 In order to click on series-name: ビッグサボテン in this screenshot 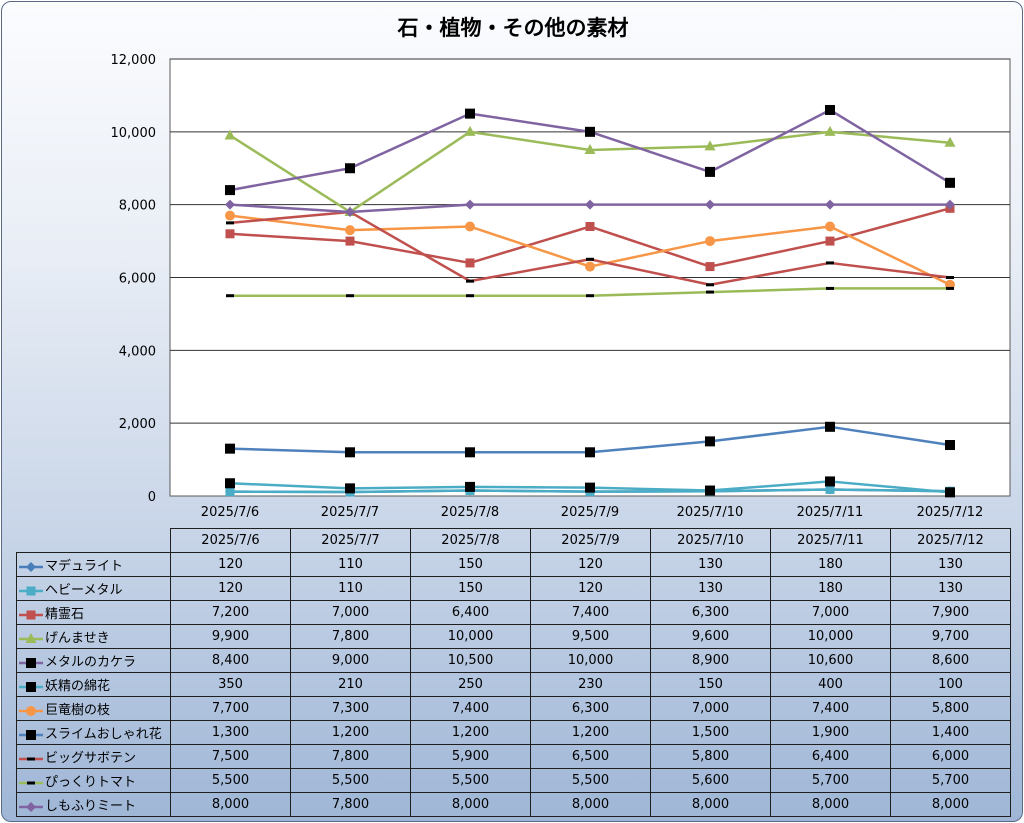, I will do `click(91, 758)`.